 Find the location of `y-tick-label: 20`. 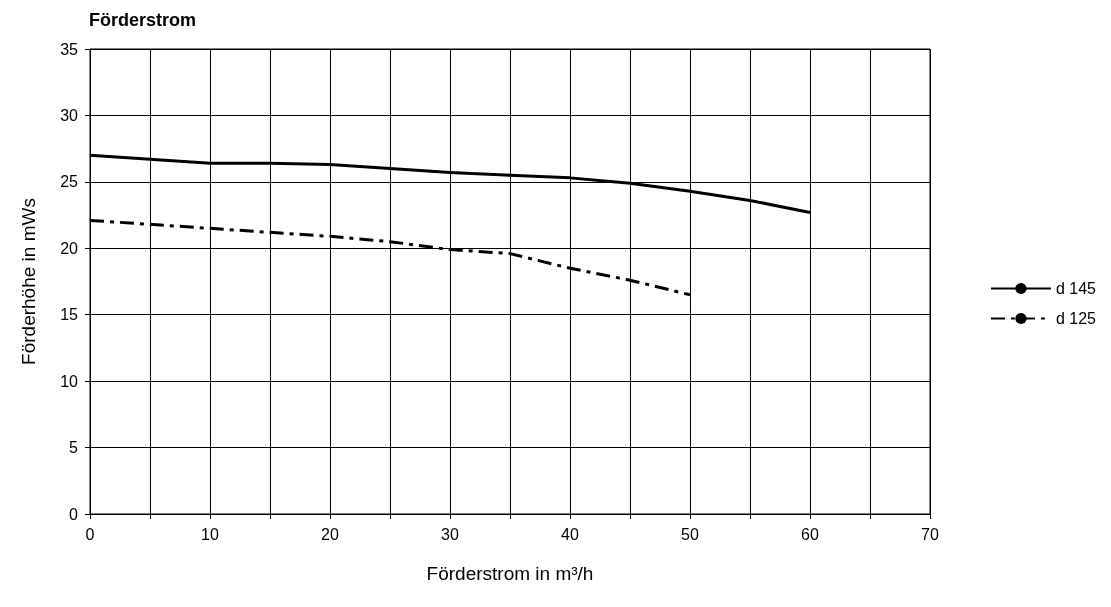

y-tick-label: 20 is located at coordinates (69, 248).